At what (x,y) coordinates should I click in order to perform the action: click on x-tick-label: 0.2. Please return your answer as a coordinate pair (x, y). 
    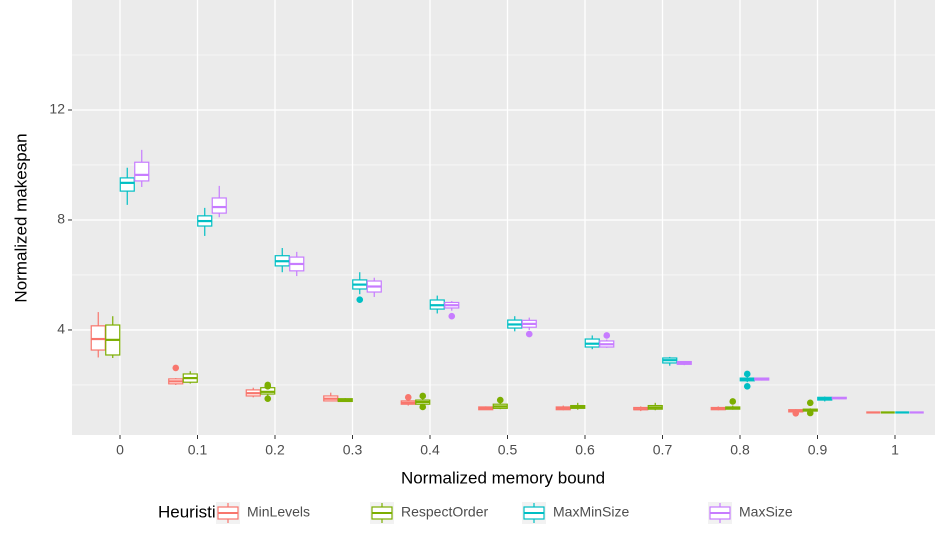
    Looking at the image, I should click on (275, 450).